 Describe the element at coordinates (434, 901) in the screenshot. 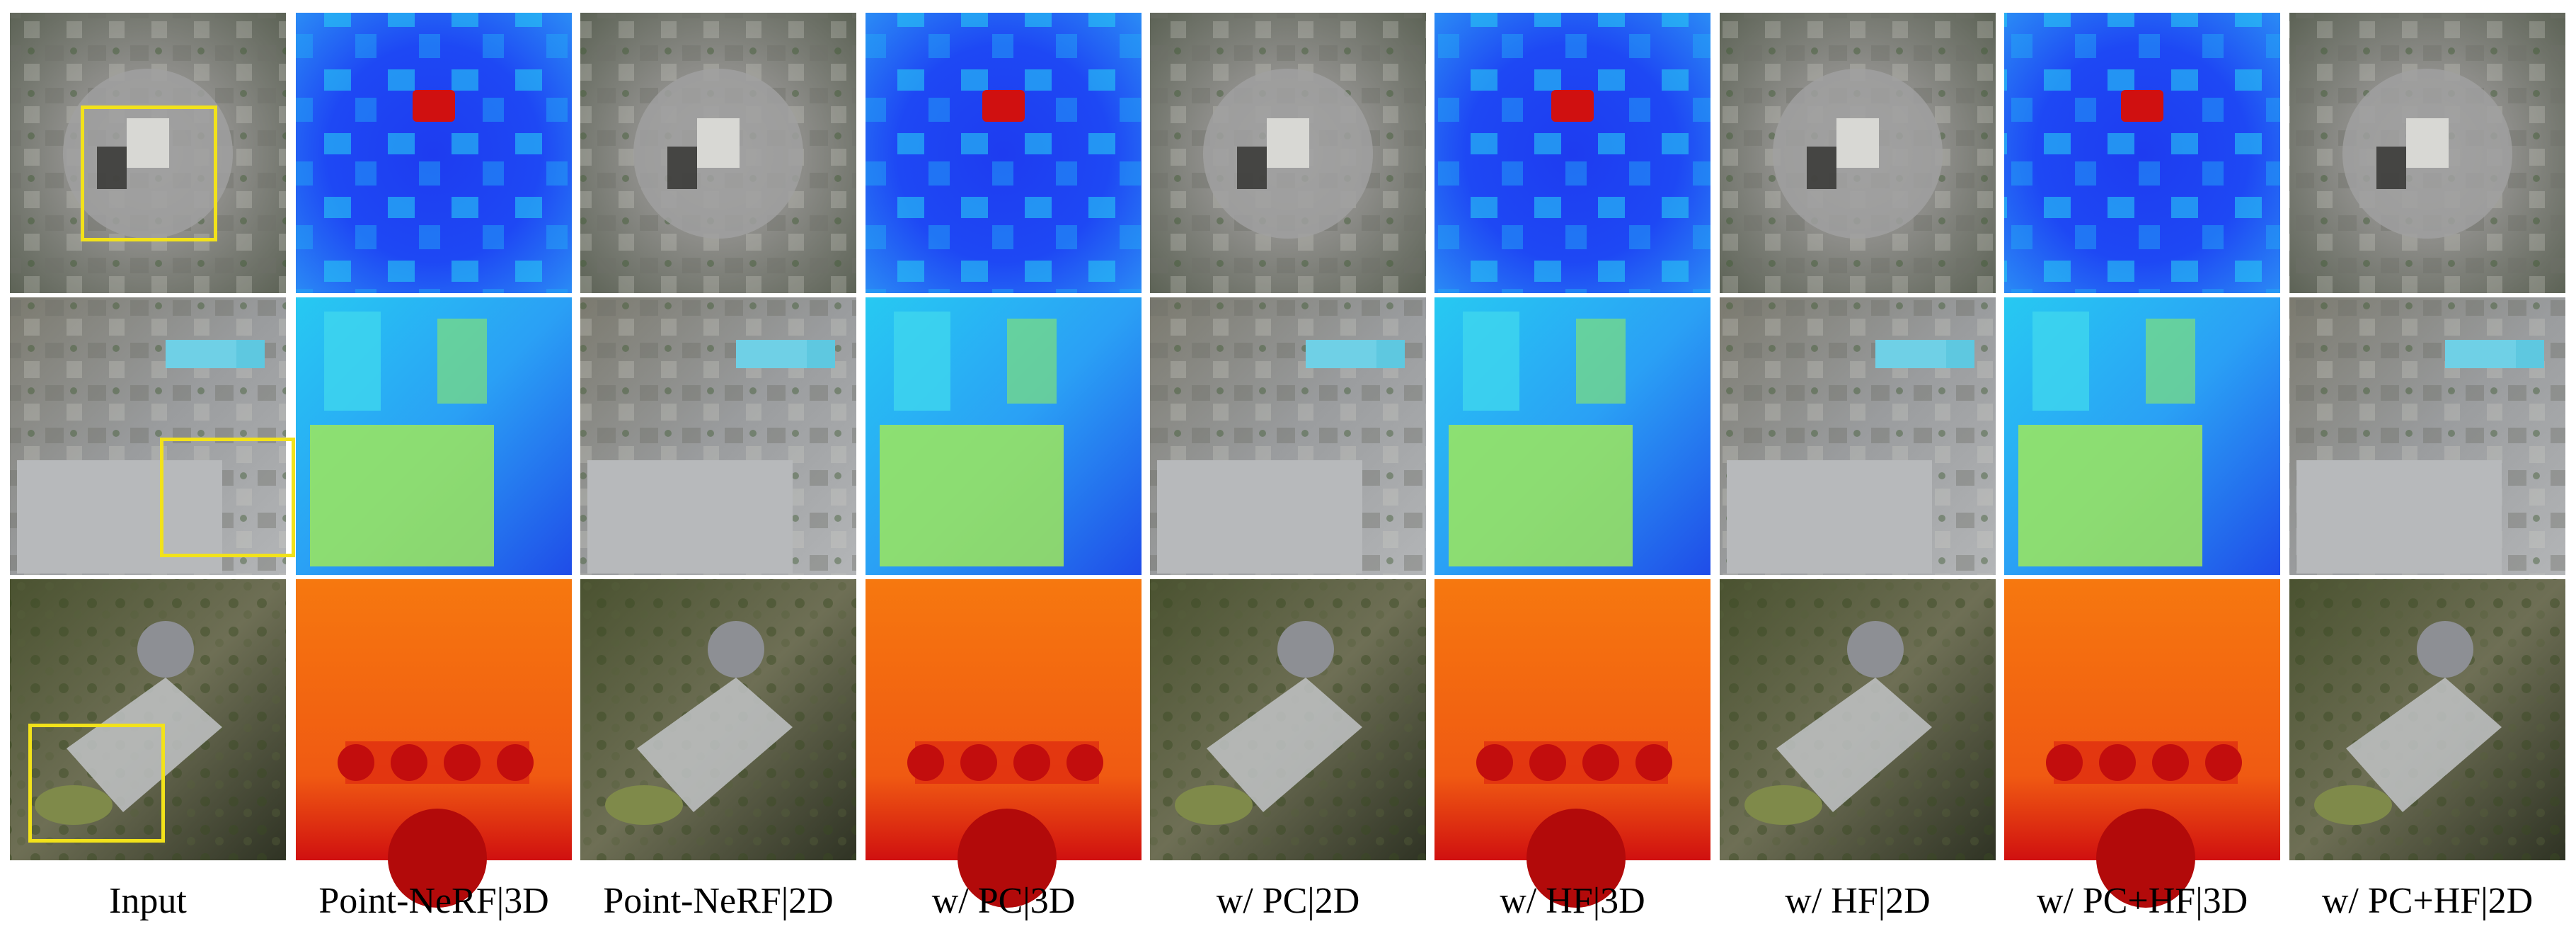

I see `column-label-2: Point-NeRF|3D` at that location.